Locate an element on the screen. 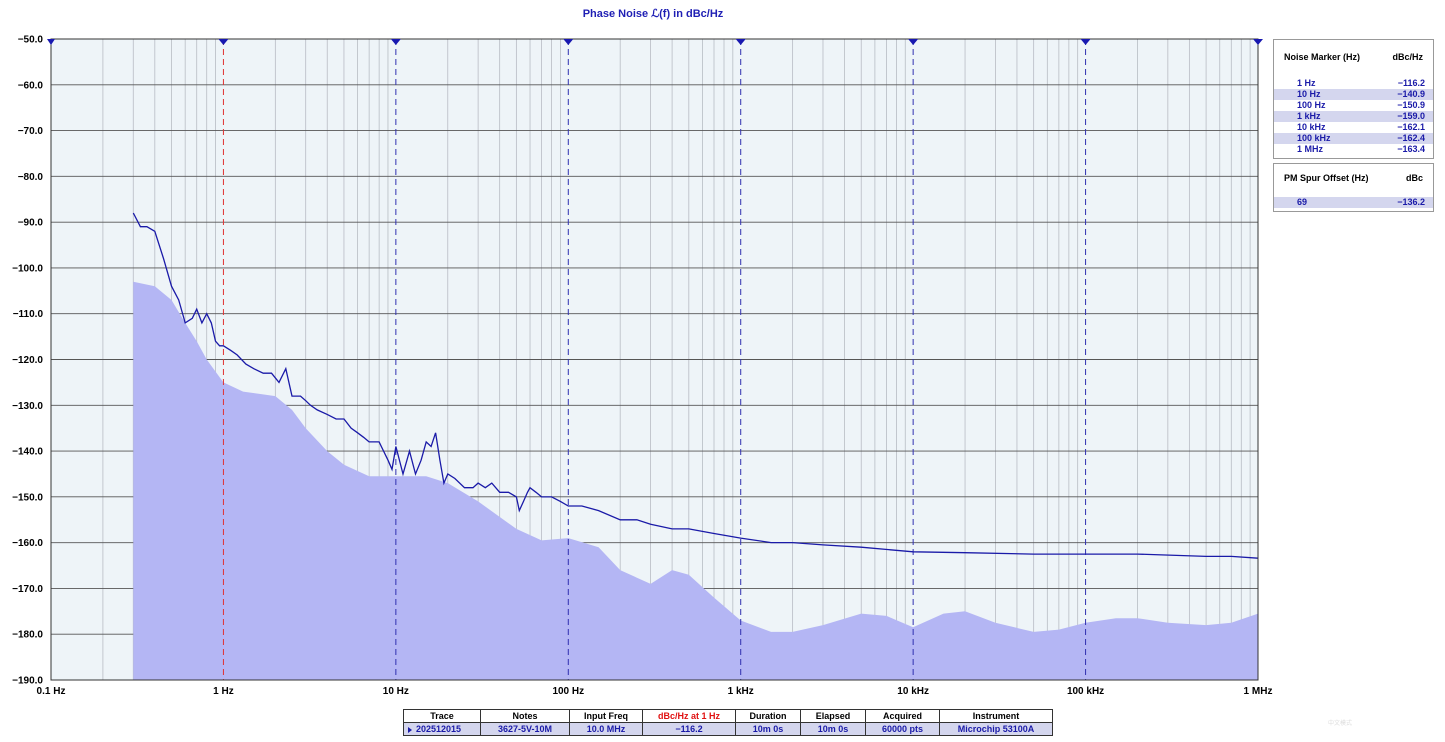  marker-freq: 1 MHz is located at coordinates (1310, 149).